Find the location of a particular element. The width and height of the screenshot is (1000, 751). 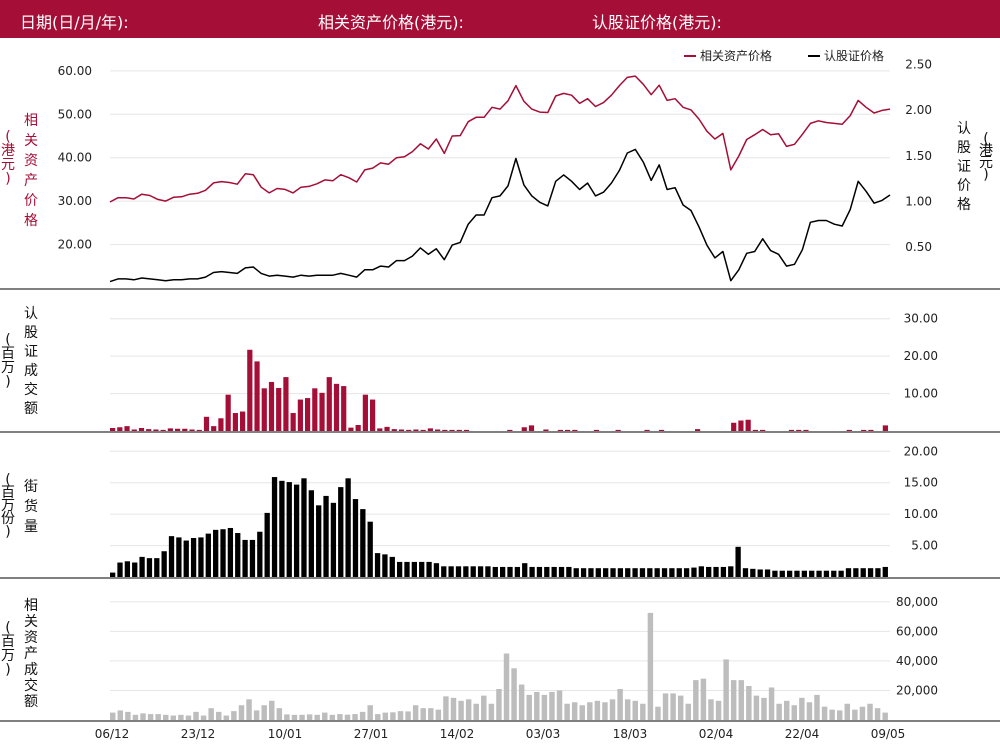

asset_turnover-ylabel-char: 相 is located at coordinates (31, 606).